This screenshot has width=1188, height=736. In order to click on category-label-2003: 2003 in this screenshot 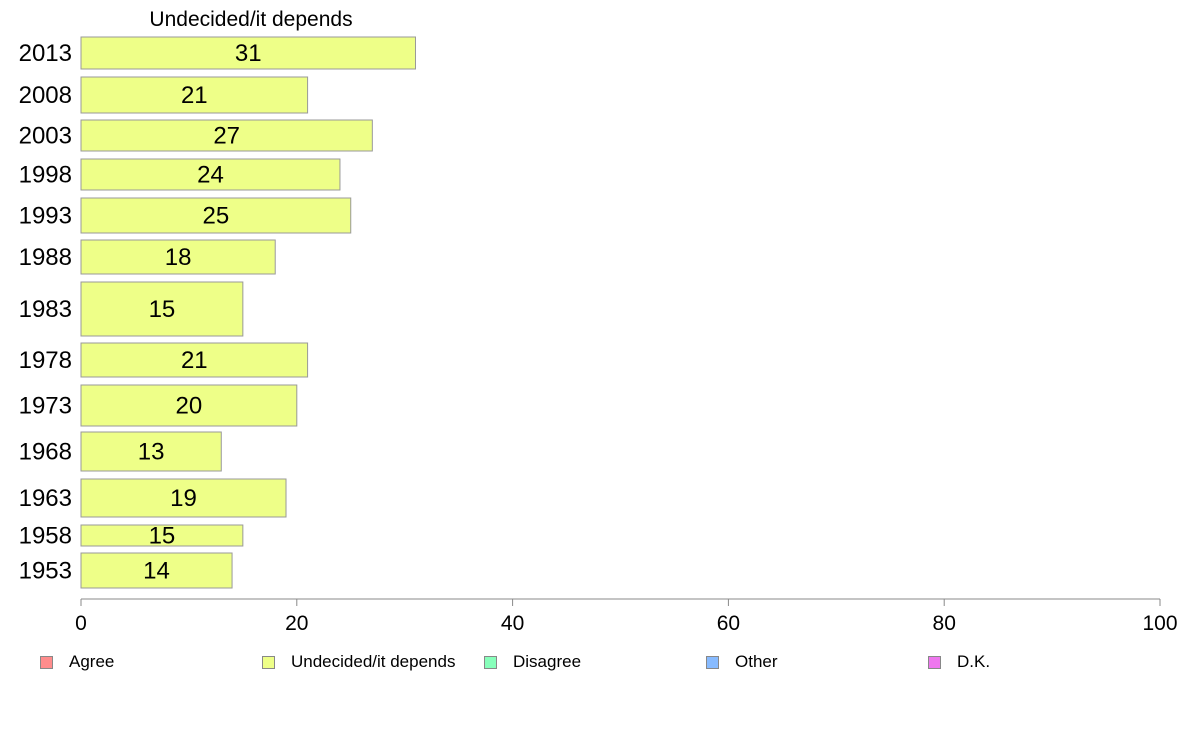, I will do `click(45, 136)`.